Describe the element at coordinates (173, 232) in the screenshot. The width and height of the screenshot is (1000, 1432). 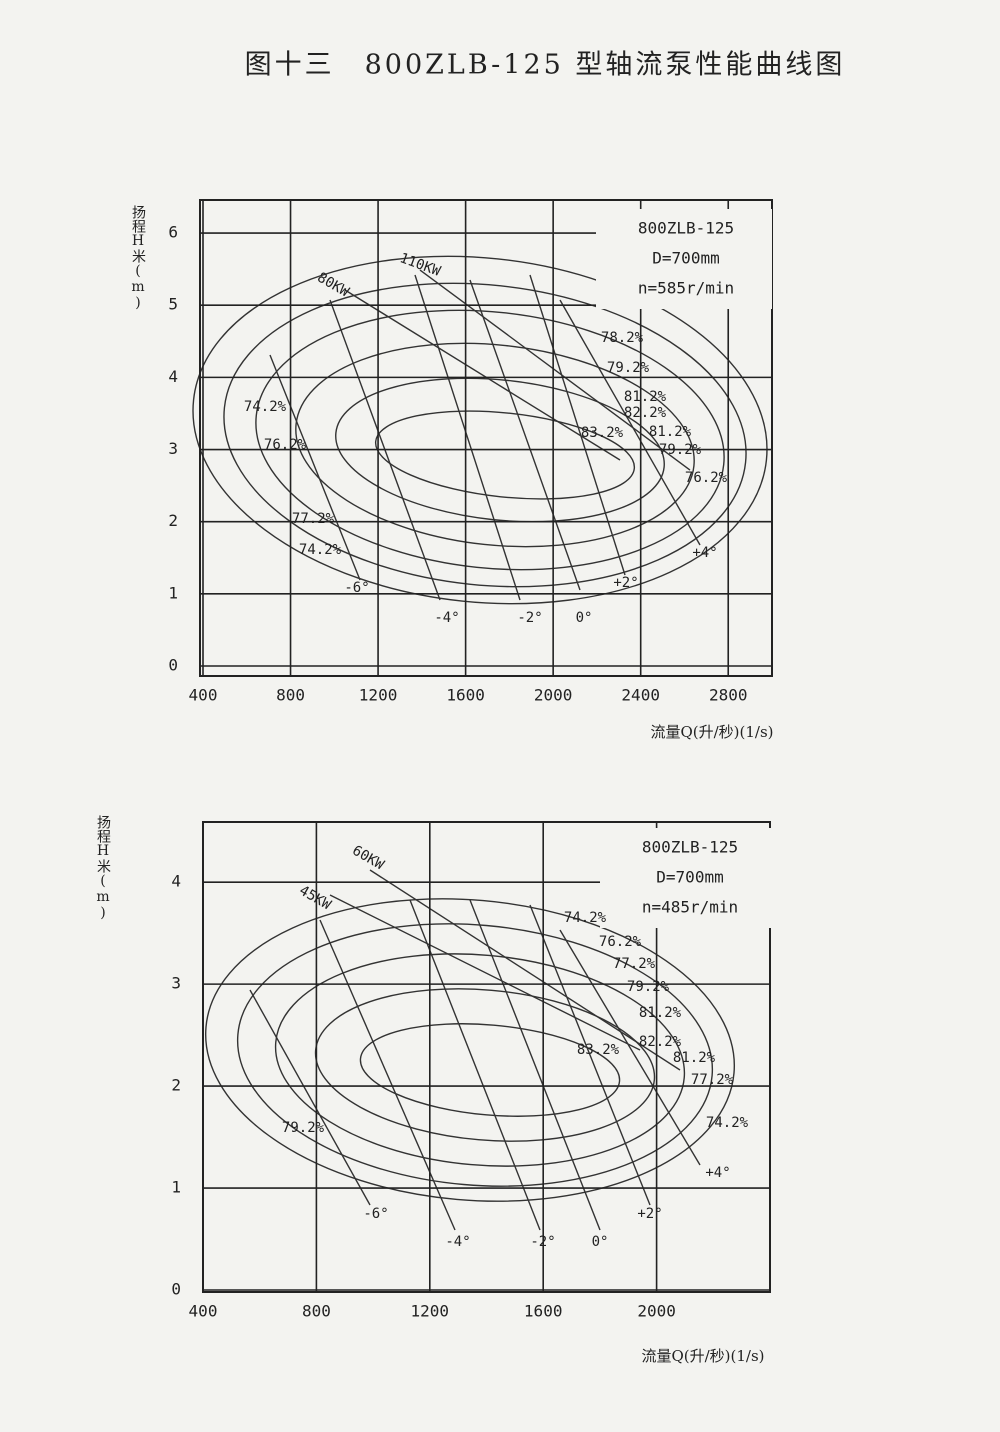
I see `y-tick-label: 6` at that location.